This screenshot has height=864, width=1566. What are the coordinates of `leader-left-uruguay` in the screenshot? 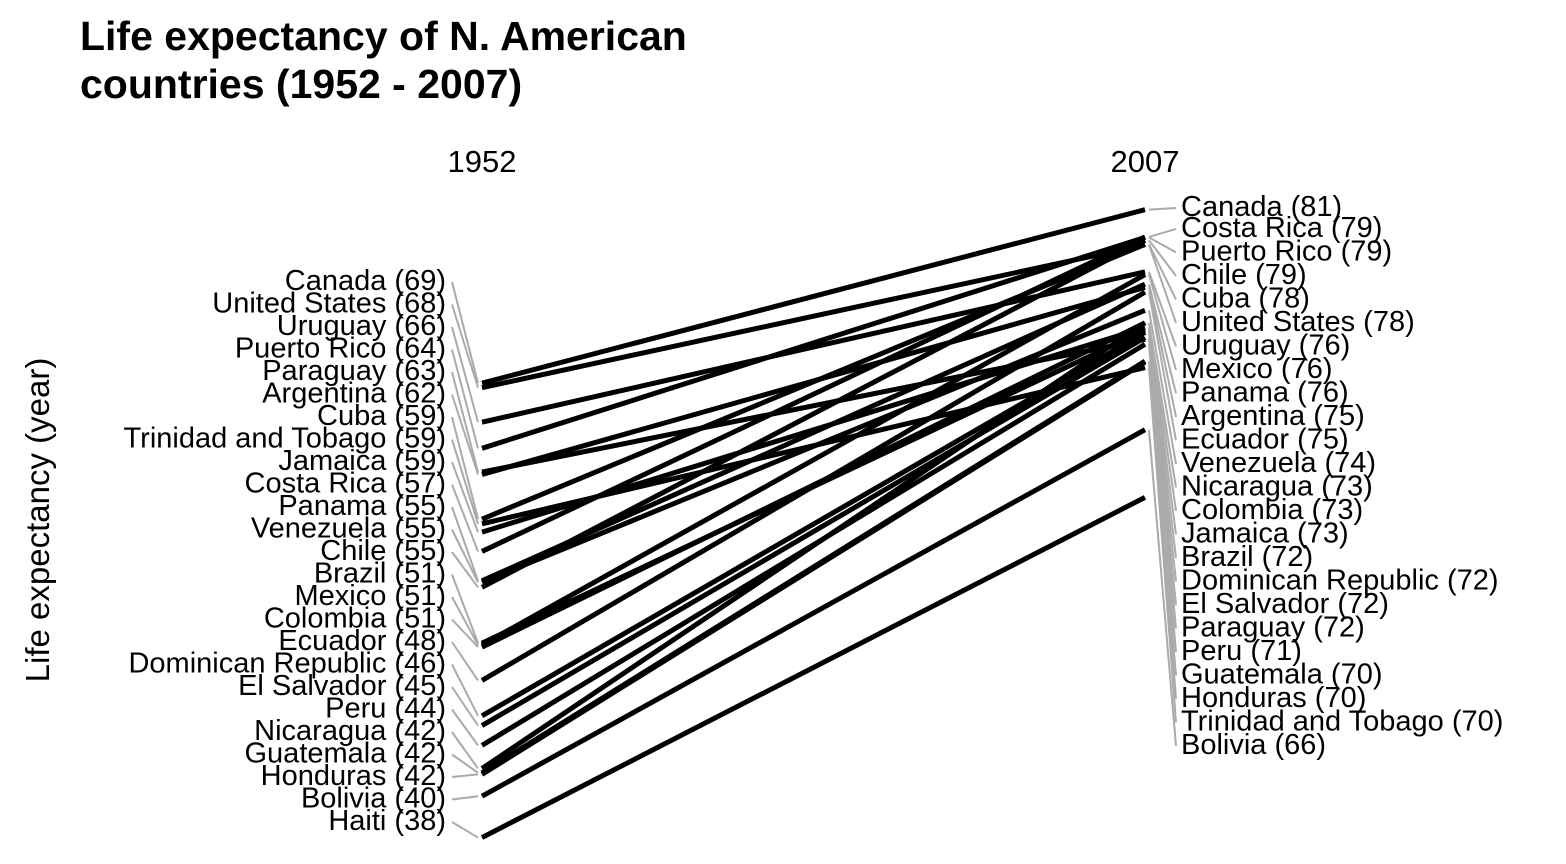 It's located at (465, 374).